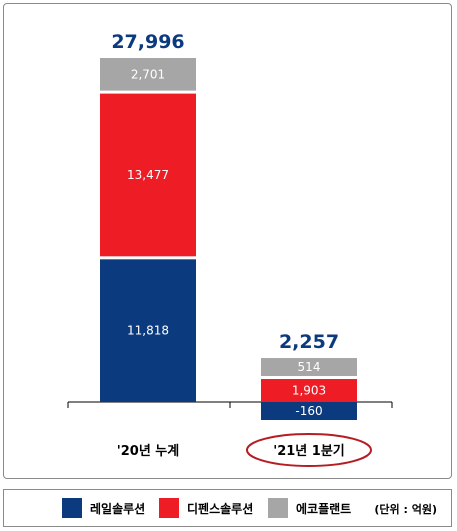  I want to click on total-label-1: 2,257, so click(309, 342).